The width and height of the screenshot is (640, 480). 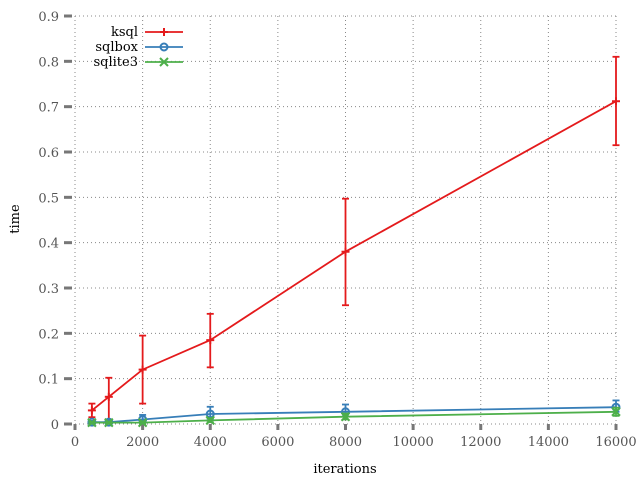 What do you see at coordinates (116, 62) in the screenshot?
I see `legend-label: sqlite3` at bounding box center [116, 62].